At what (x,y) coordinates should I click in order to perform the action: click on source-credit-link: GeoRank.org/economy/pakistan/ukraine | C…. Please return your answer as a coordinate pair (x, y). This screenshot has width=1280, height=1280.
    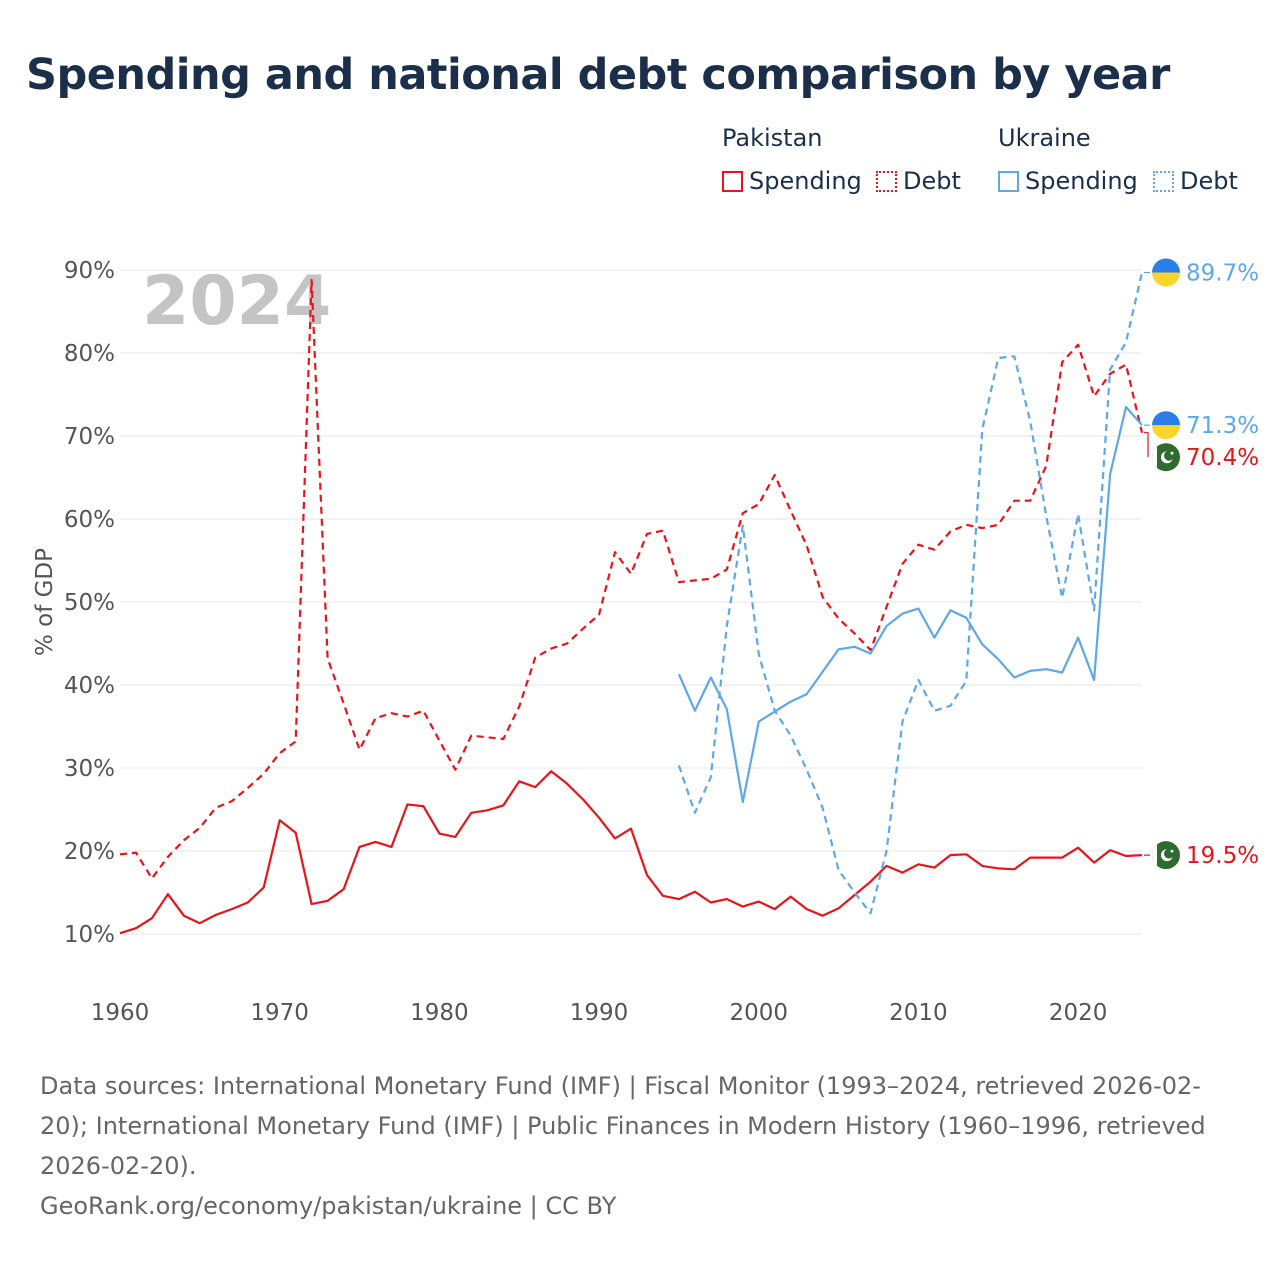
    Looking at the image, I should click on (328, 1206).